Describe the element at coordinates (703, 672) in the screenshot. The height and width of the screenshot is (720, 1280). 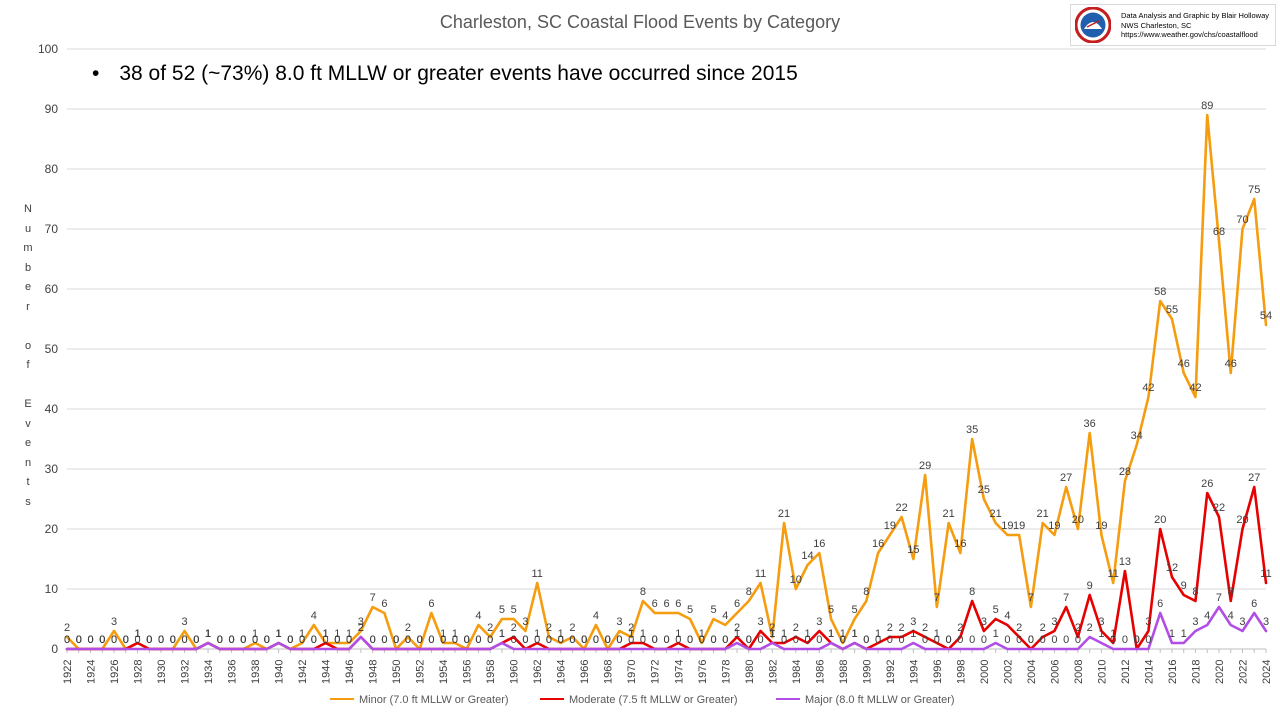
I see `x-tick-label: 1976` at that location.